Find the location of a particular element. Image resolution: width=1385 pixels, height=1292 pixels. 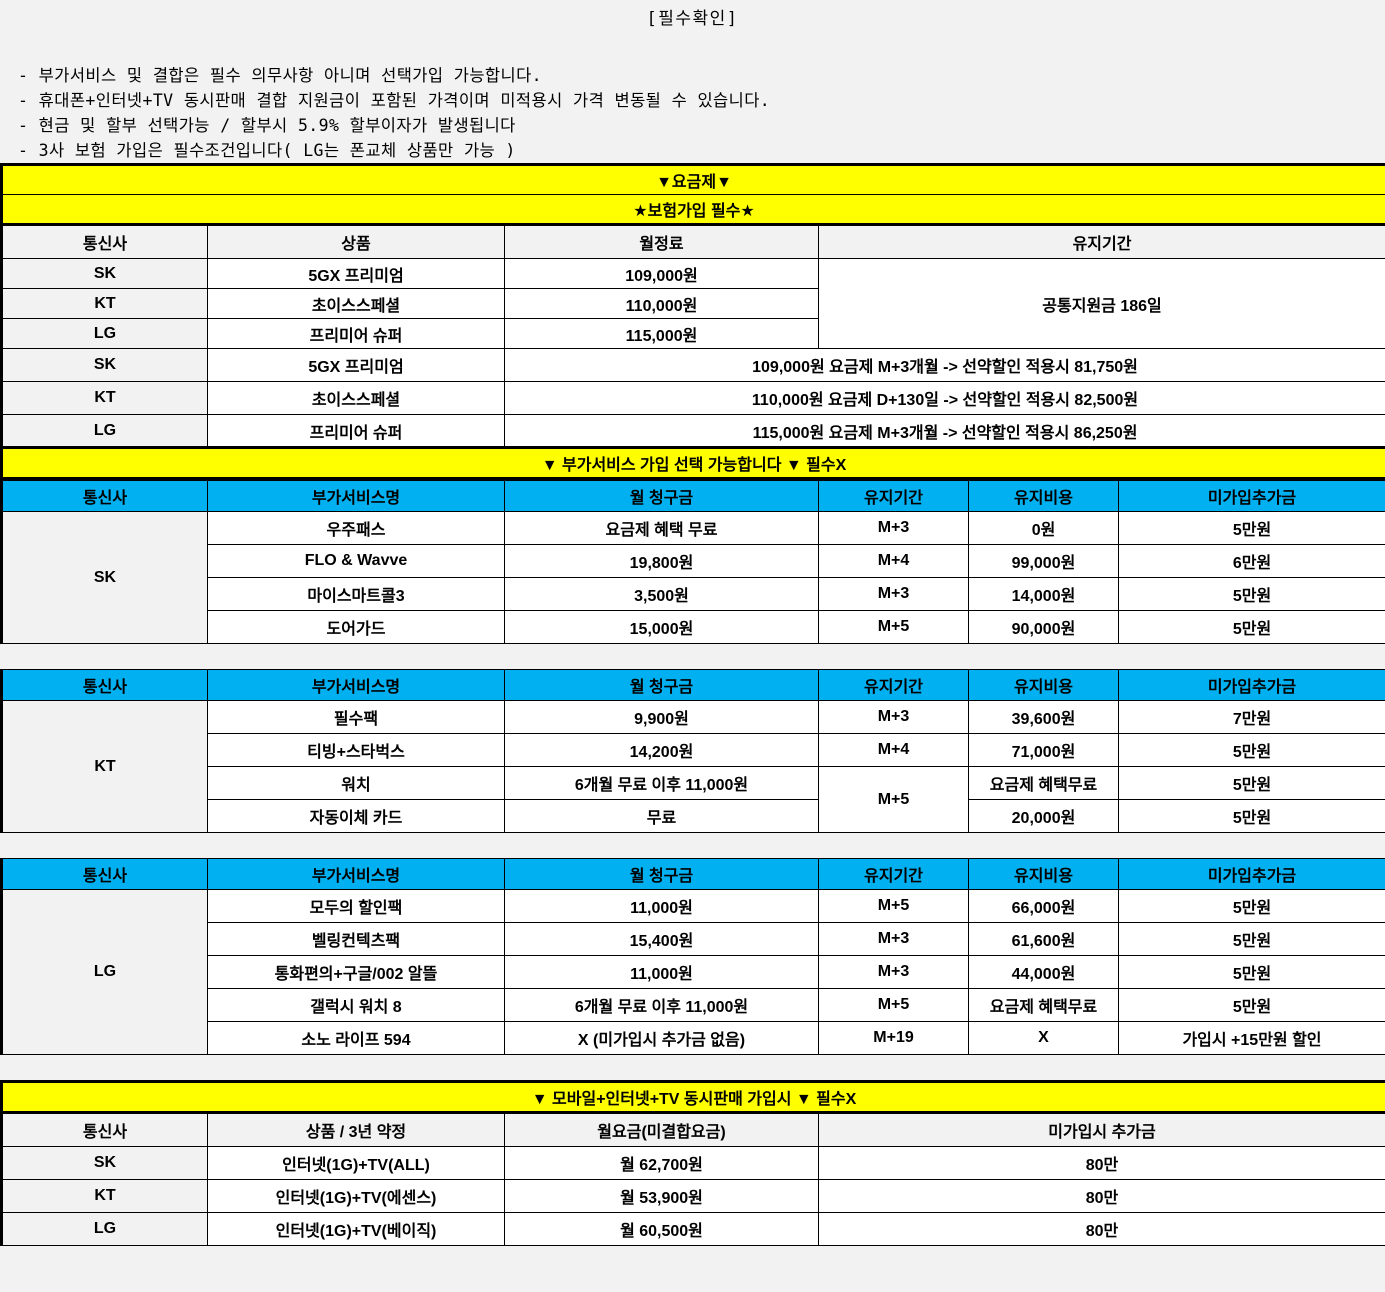

table-row: 통화편의+구글/002 알뜰 11,000원 M+3 44,000원 5만원 is located at coordinates (693, 972).